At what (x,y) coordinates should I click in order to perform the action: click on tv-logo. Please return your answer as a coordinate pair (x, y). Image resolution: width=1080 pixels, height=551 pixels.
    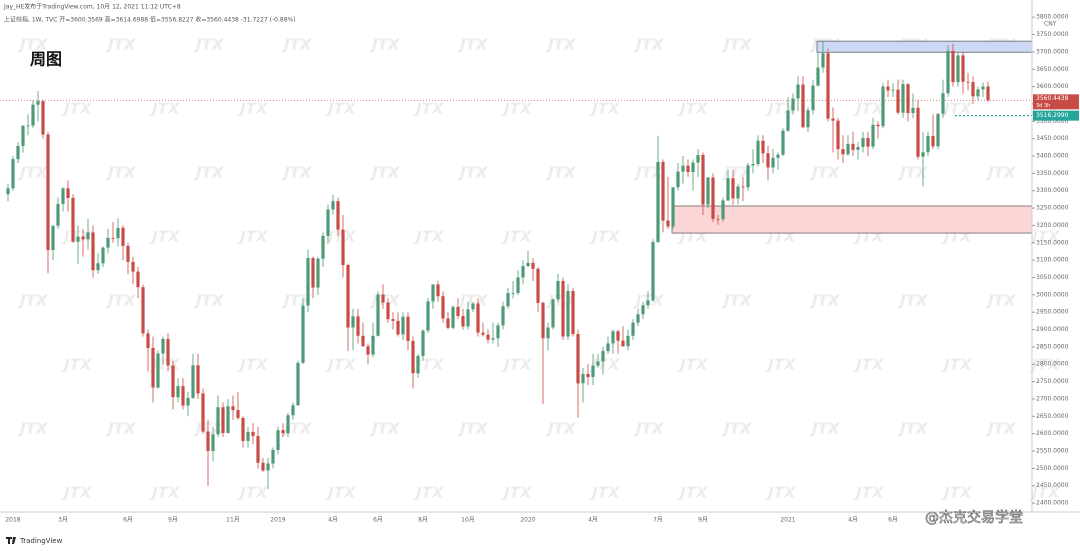
    Looking at the image, I should click on (11, 540).